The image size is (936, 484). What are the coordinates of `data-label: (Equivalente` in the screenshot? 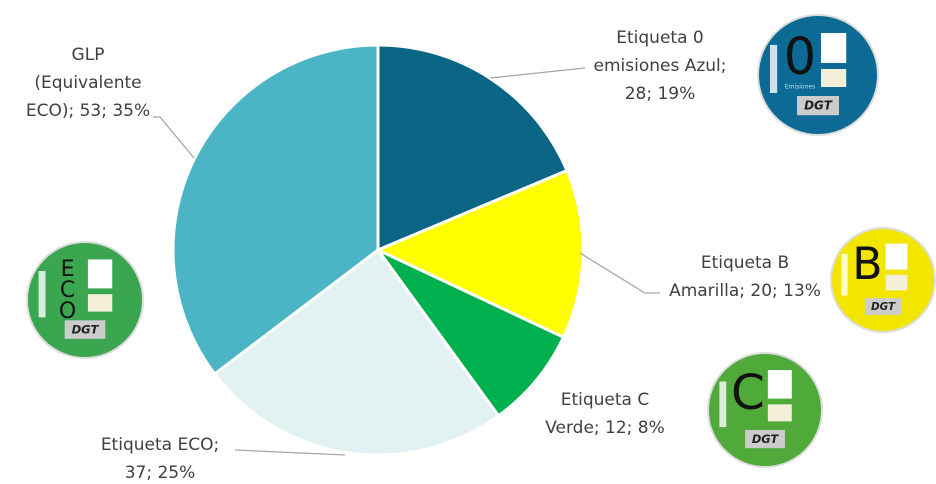 It's located at (87, 83).